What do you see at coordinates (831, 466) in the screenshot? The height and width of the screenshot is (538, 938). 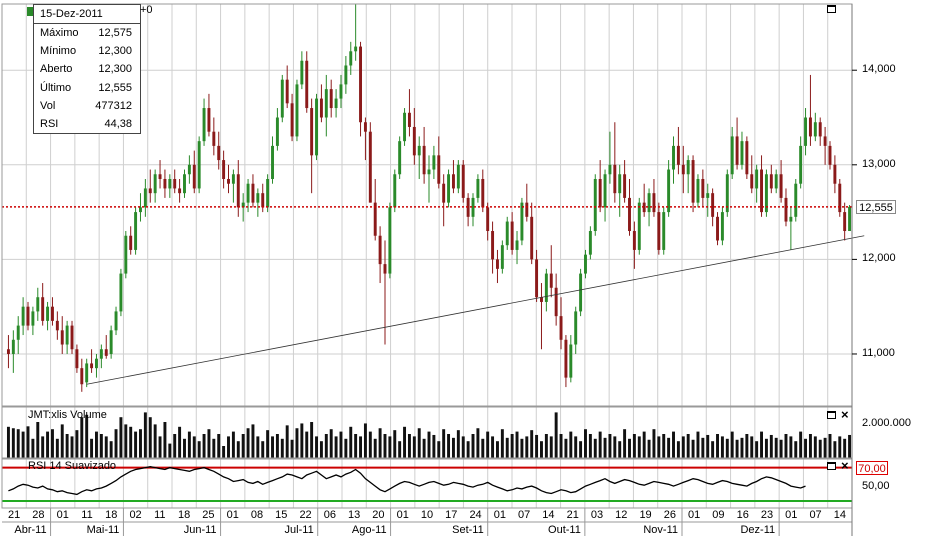 I see `maximize-rsi-panel-button` at bounding box center [831, 466].